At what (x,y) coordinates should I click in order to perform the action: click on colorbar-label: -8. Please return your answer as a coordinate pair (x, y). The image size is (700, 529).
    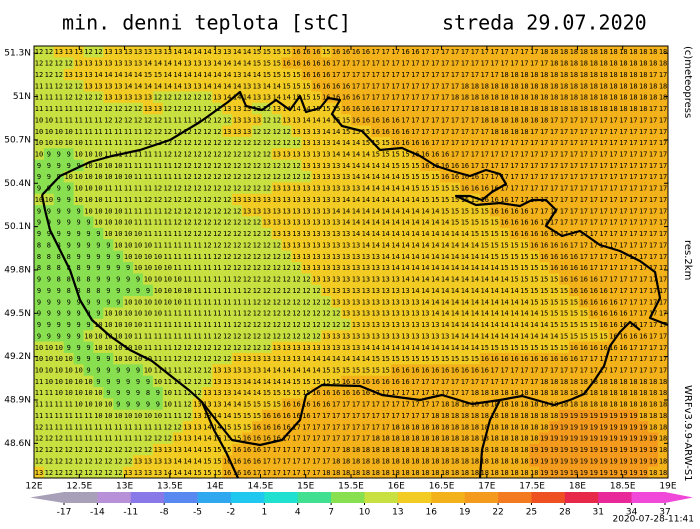
    Looking at the image, I should click on (164, 513).